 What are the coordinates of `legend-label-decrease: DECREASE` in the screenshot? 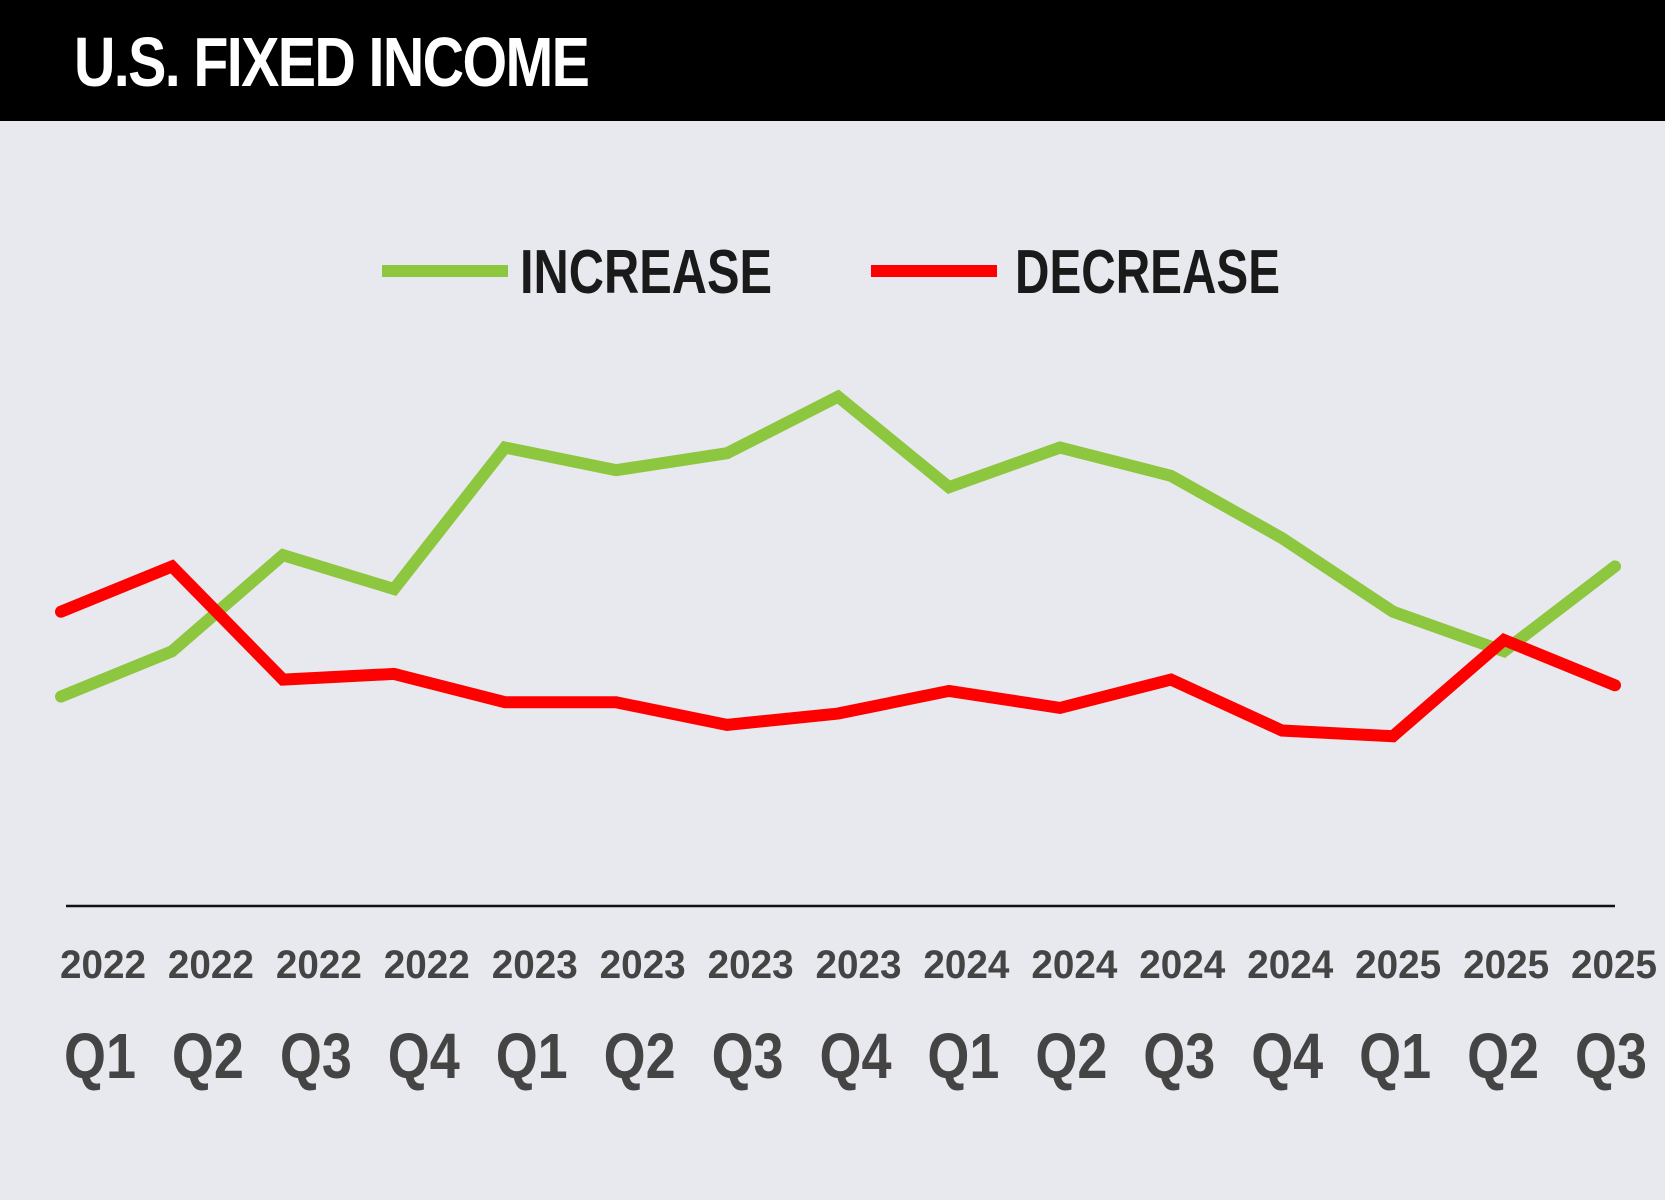 It's located at (1147, 272).